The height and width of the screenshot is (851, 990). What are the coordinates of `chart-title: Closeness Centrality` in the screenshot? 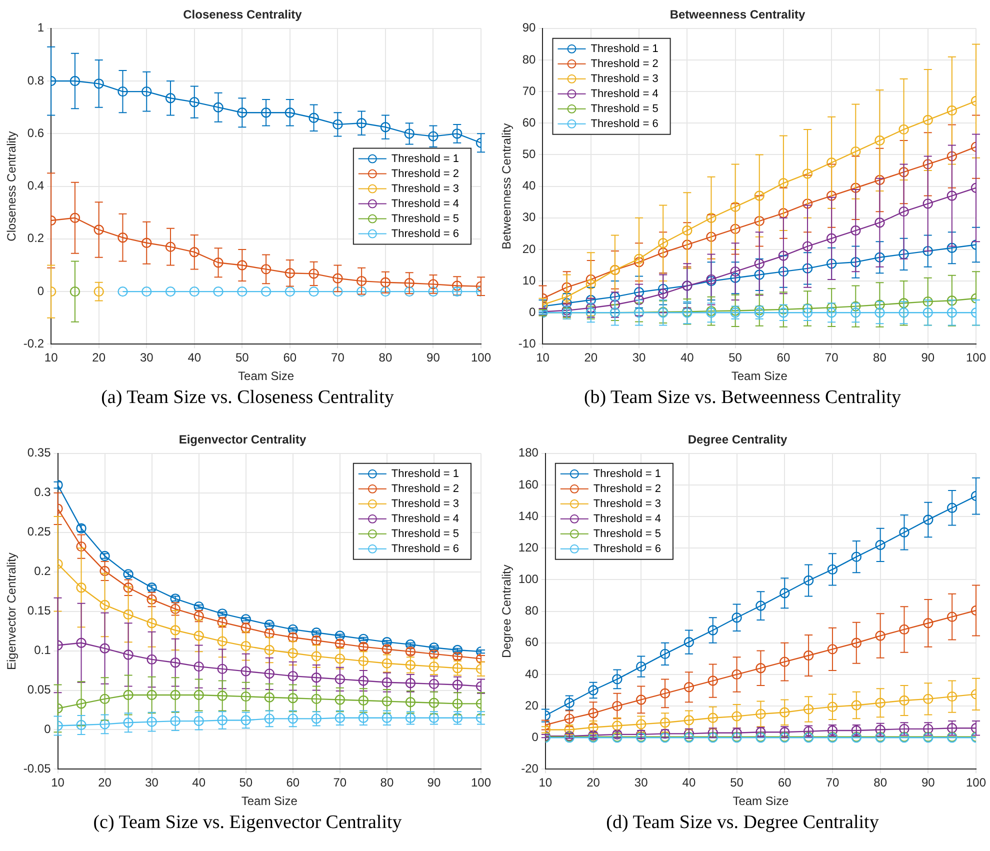 It's located at (242, 15).